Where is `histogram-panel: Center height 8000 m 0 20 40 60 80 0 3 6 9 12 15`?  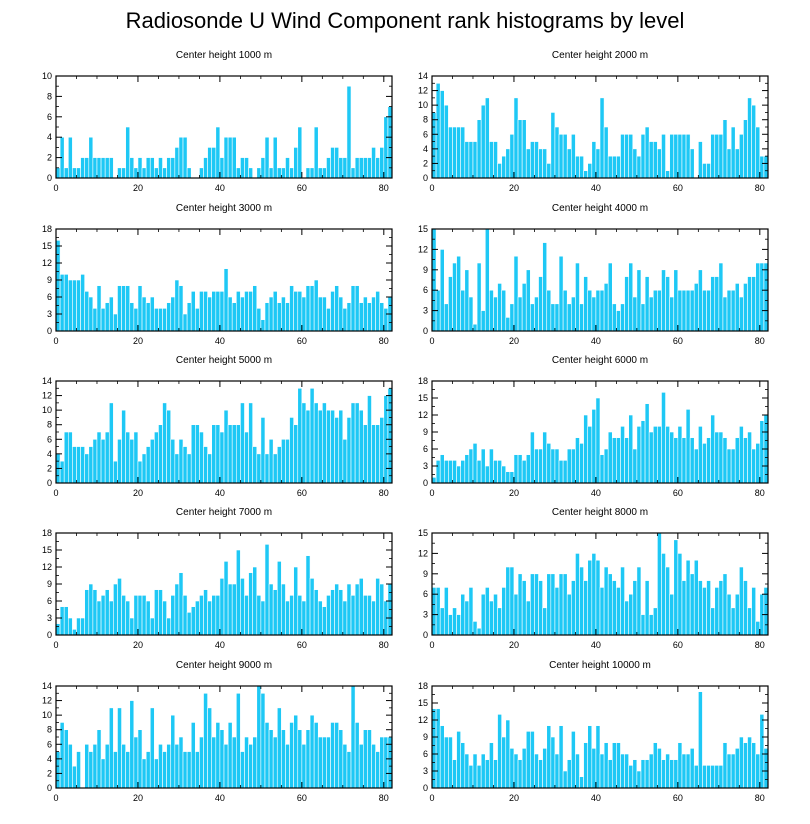
histogram-panel: Center height 8000 m 0 20 40 60 80 0 3 6 9 12 15 is located at coordinates (593, 578).